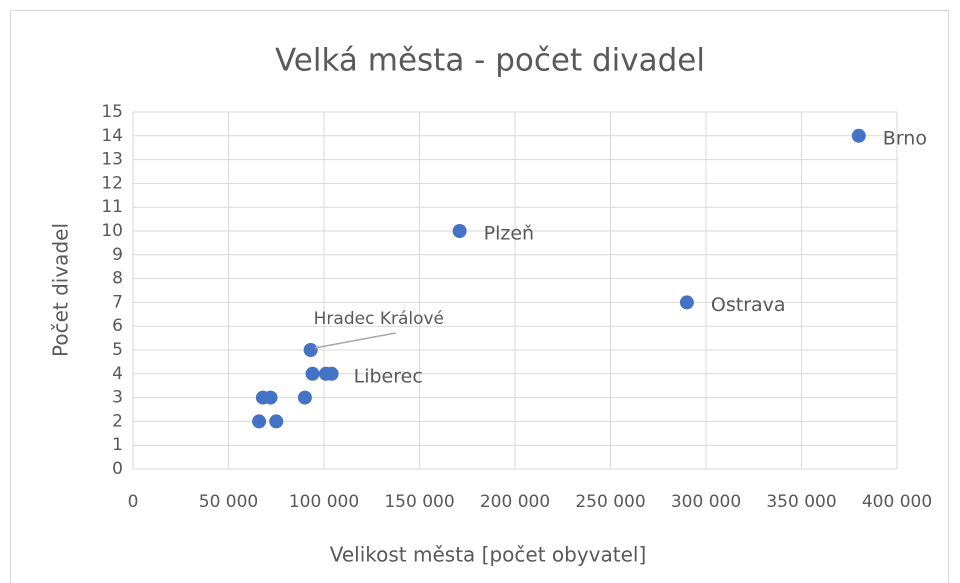 The height and width of the screenshot is (583, 960). What do you see at coordinates (117, 421) in the screenshot?
I see `y-tick-label: 2` at bounding box center [117, 421].